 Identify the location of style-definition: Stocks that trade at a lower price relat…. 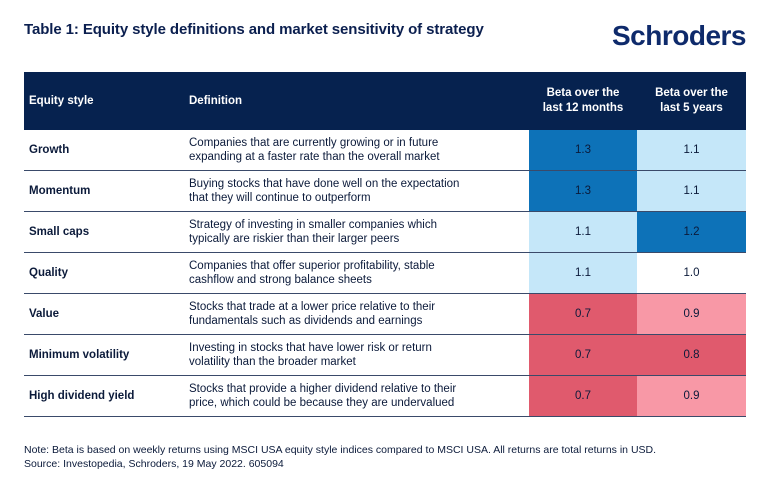
(359, 314).